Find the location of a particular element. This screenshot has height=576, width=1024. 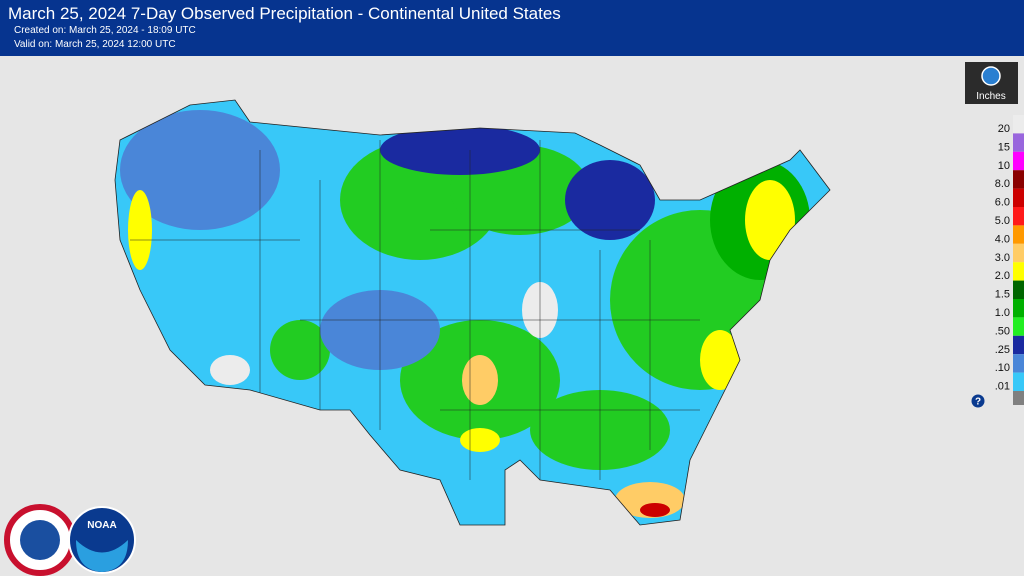

legend-label: 8.0 is located at coordinates (1002, 184).